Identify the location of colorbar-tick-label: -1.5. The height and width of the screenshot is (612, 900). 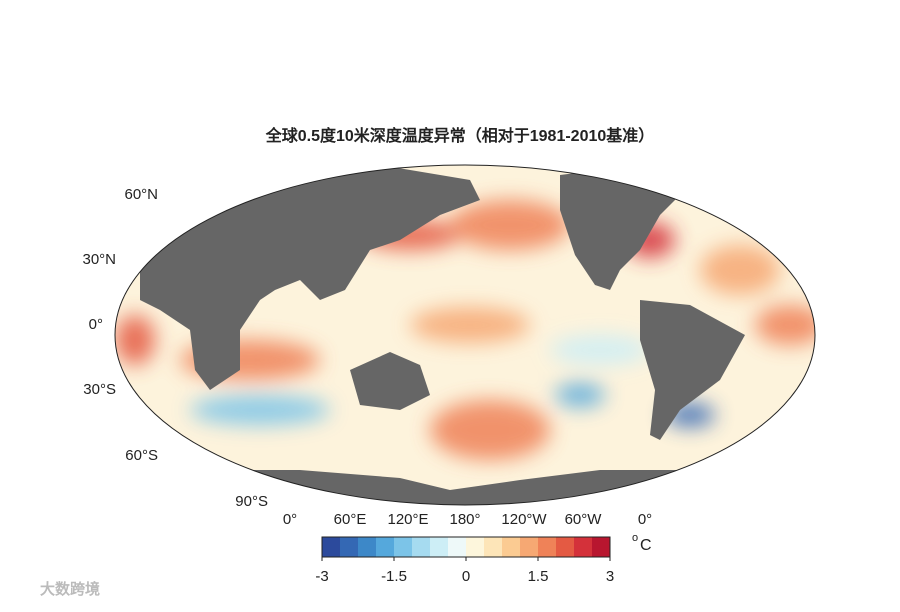
(394, 576).